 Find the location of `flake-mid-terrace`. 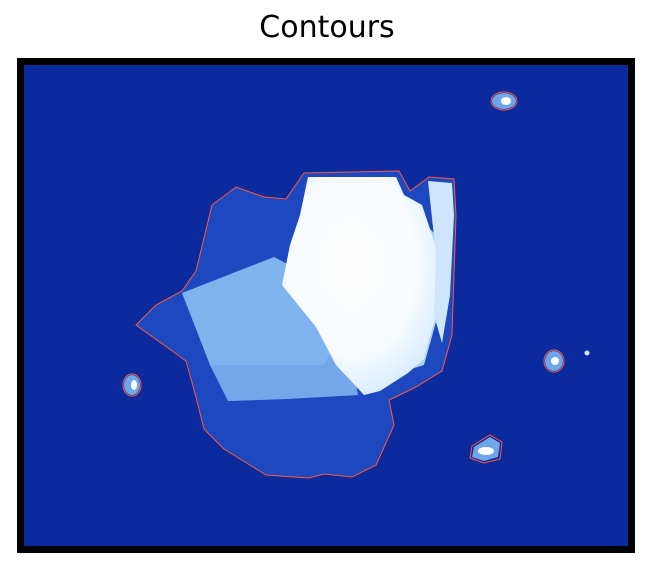

flake-mid-terrace is located at coordinates (284, 363).